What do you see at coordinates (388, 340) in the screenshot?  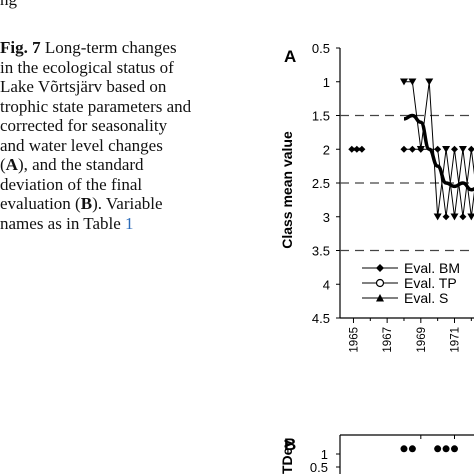 I see `x-tick-label: 1967` at bounding box center [388, 340].